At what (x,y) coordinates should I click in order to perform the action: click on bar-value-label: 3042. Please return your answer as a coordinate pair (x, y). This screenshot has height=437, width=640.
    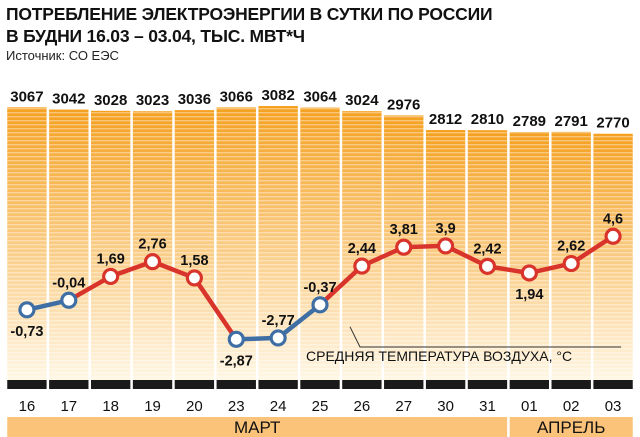
    Looking at the image, I should click on (68, 99).